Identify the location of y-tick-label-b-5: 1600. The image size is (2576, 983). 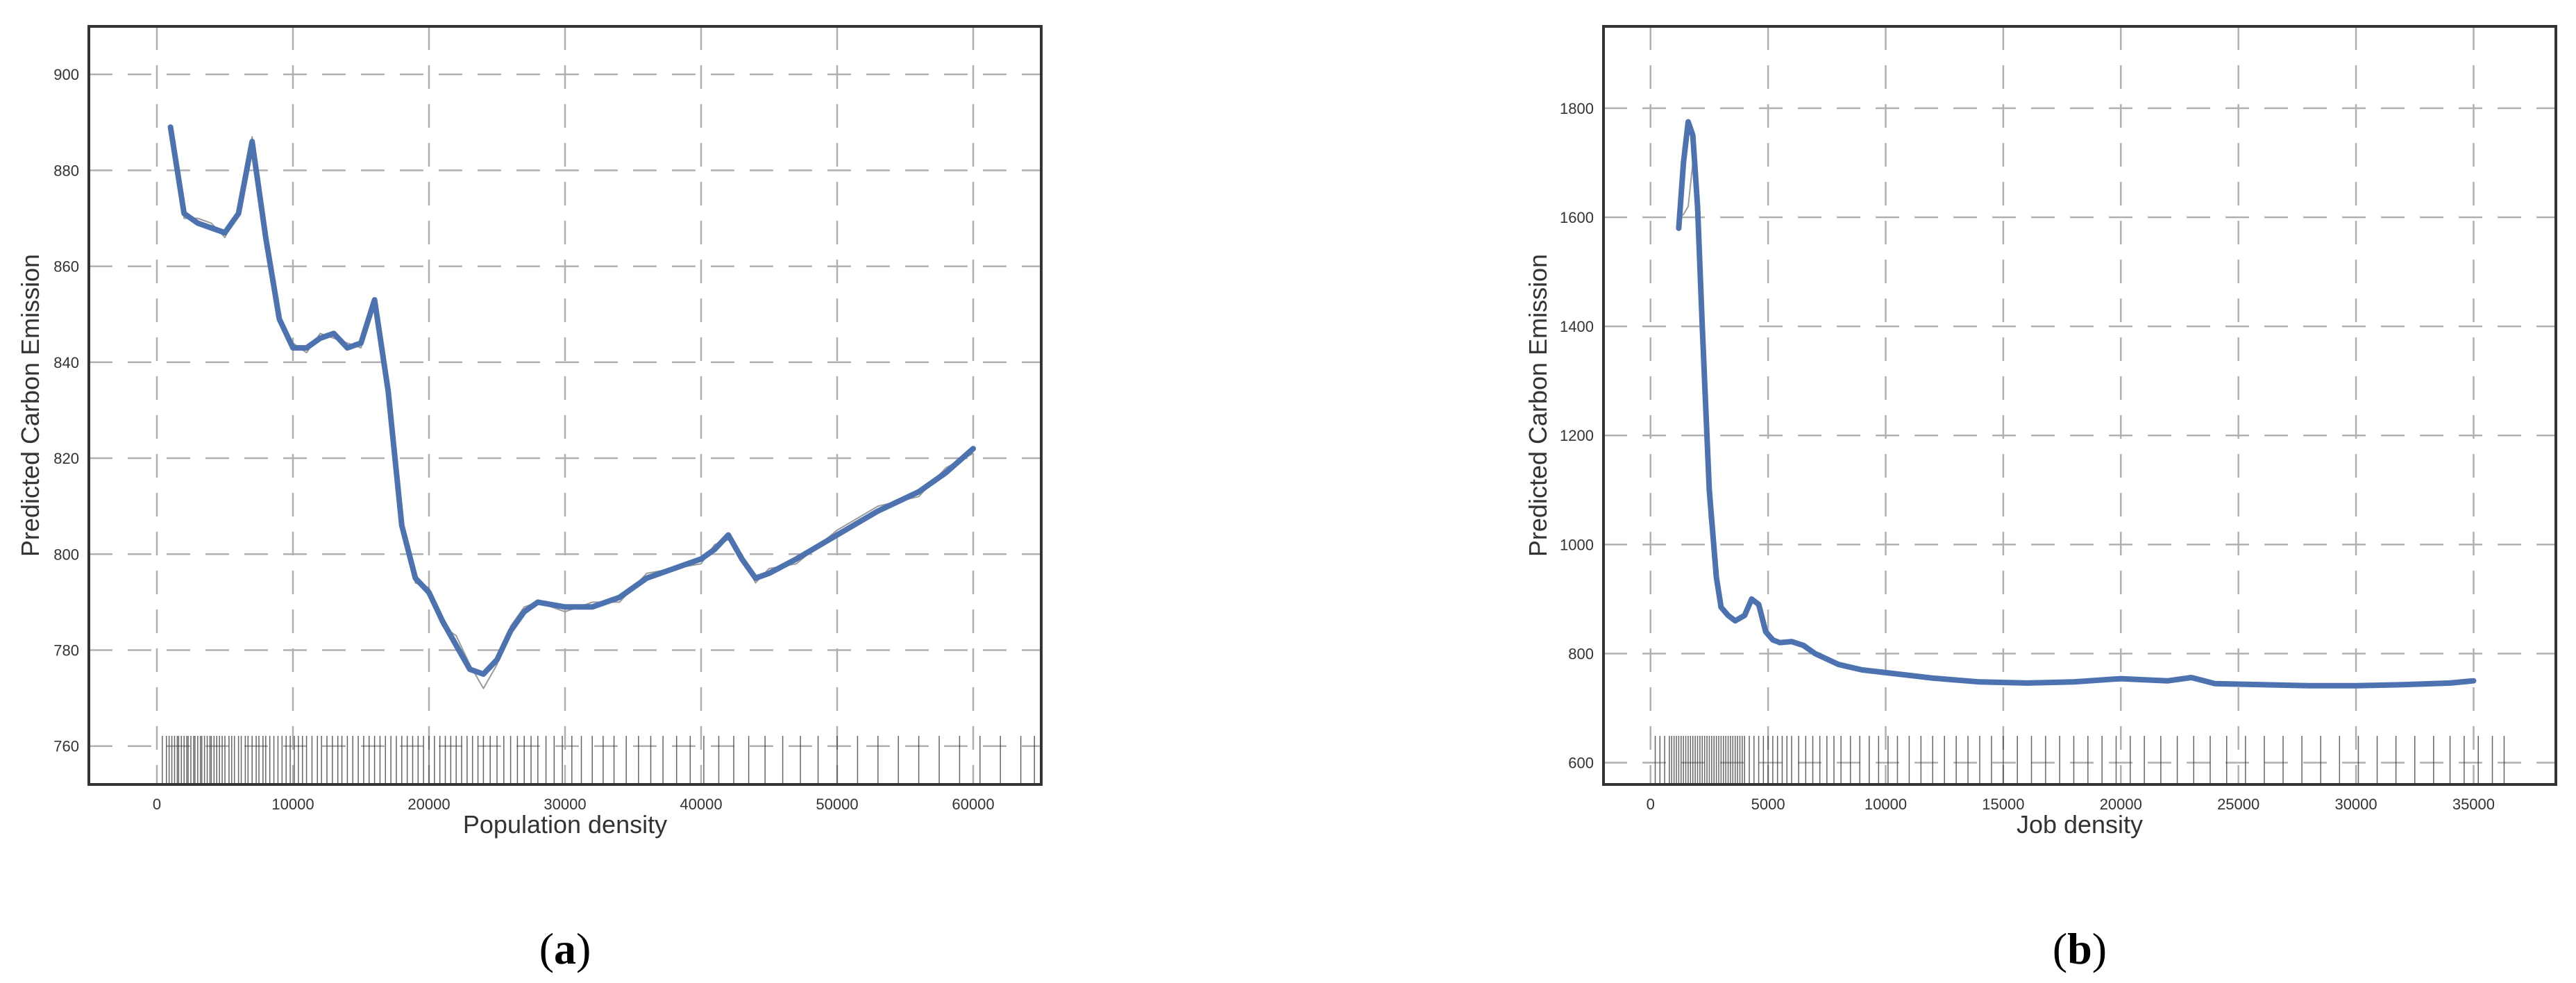
(1577, 217).